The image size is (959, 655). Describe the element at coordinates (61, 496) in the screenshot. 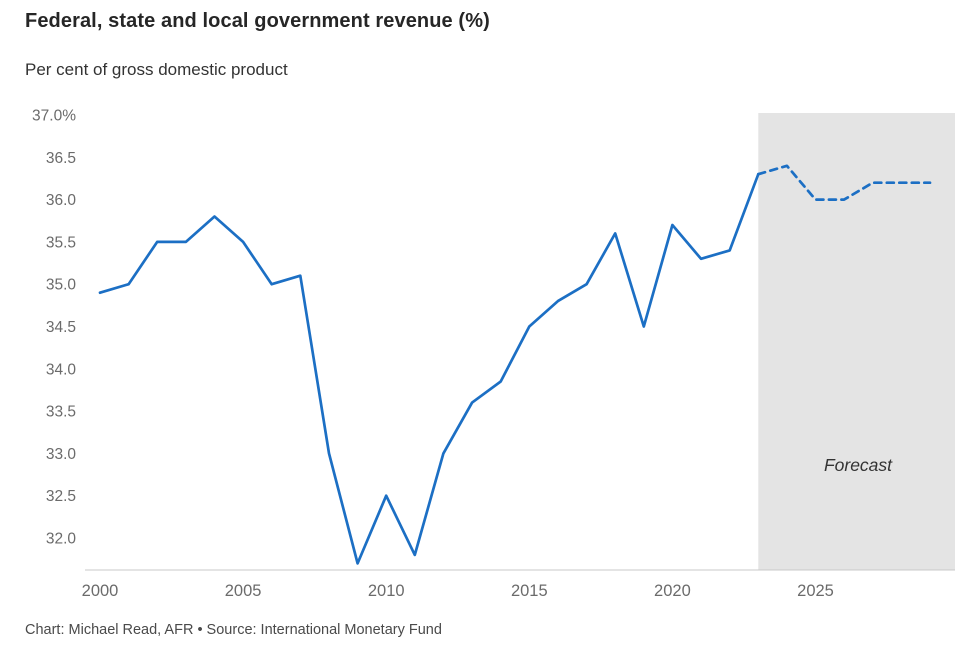

I see `y-tick-label: 32.5` at that location.